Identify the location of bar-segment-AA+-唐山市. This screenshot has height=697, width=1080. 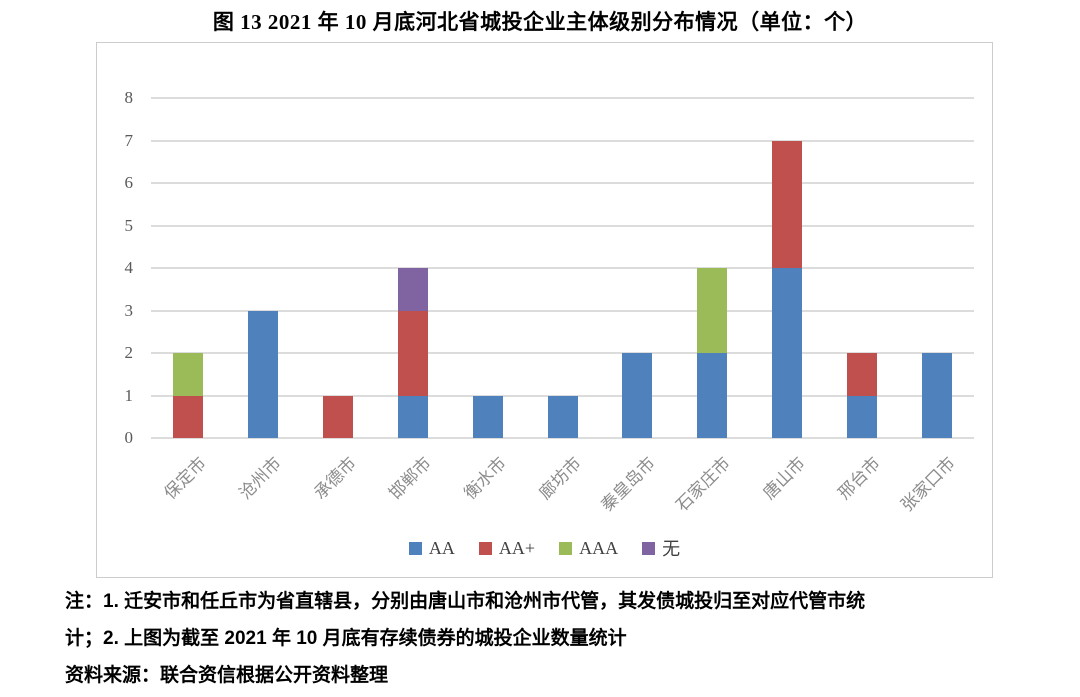
(786, 204).